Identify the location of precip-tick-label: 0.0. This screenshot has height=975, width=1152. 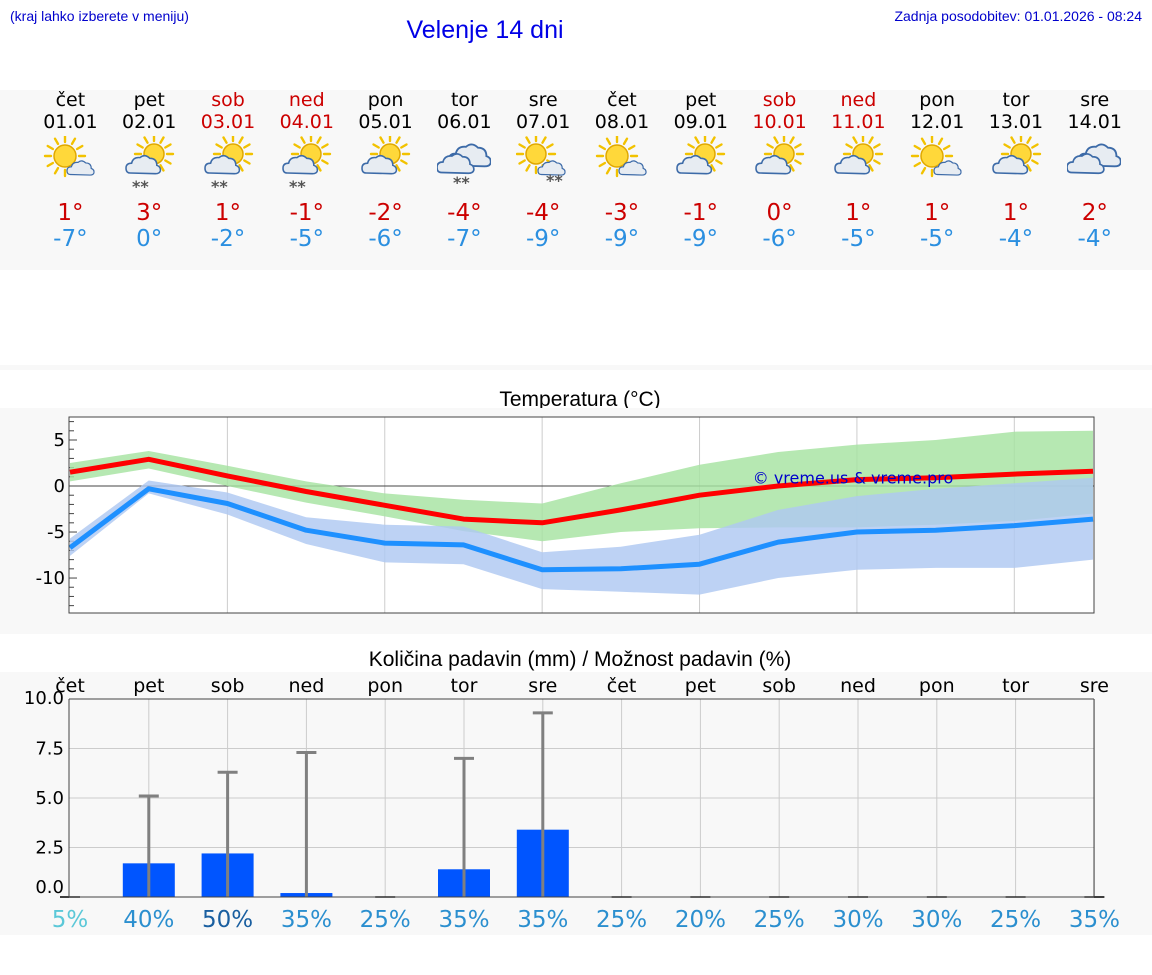
(49, 887).